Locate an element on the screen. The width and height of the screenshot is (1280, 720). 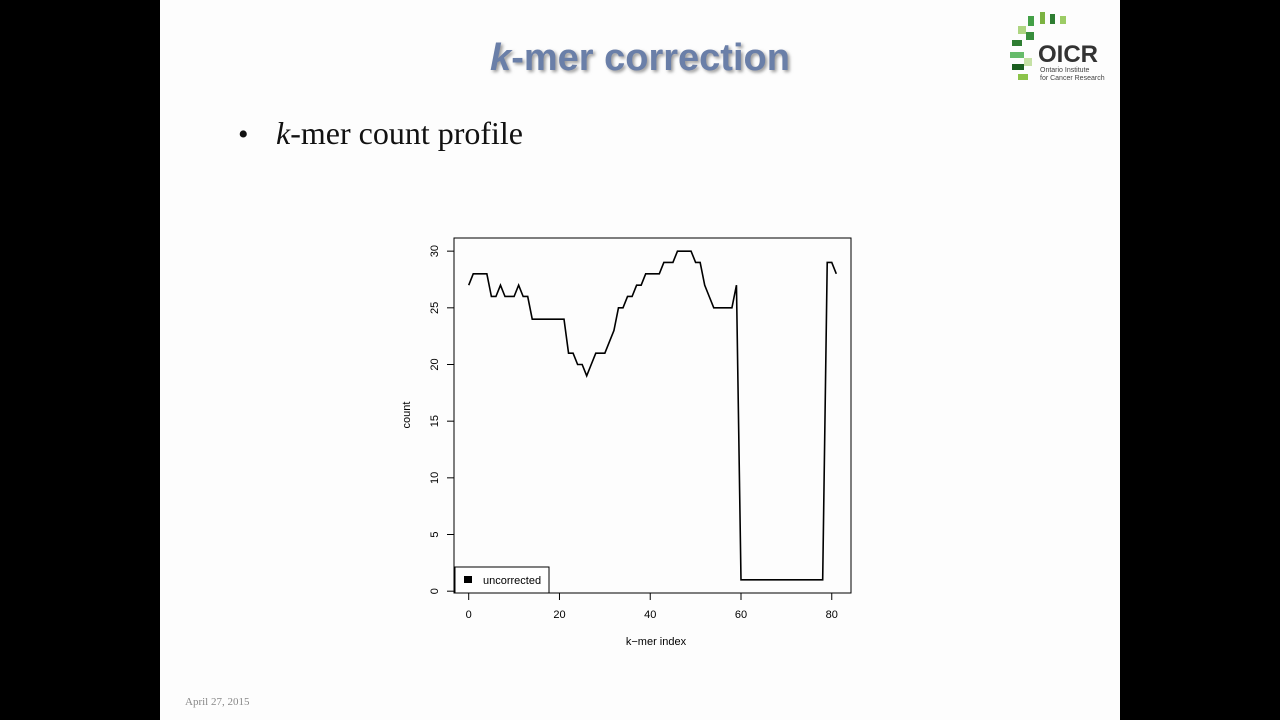
title-k: k is located at coordinates (501, 58).